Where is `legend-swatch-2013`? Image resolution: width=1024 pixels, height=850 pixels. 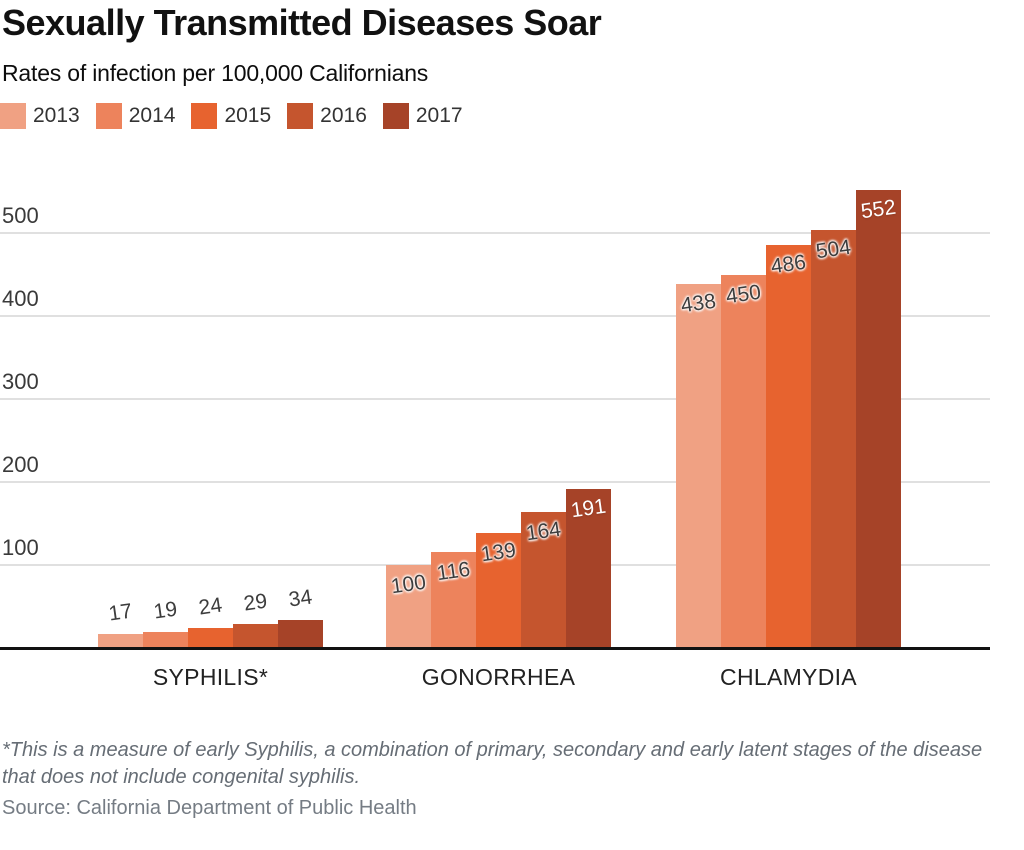
legend-swatch-2013 is located at coordinates (13, 116).